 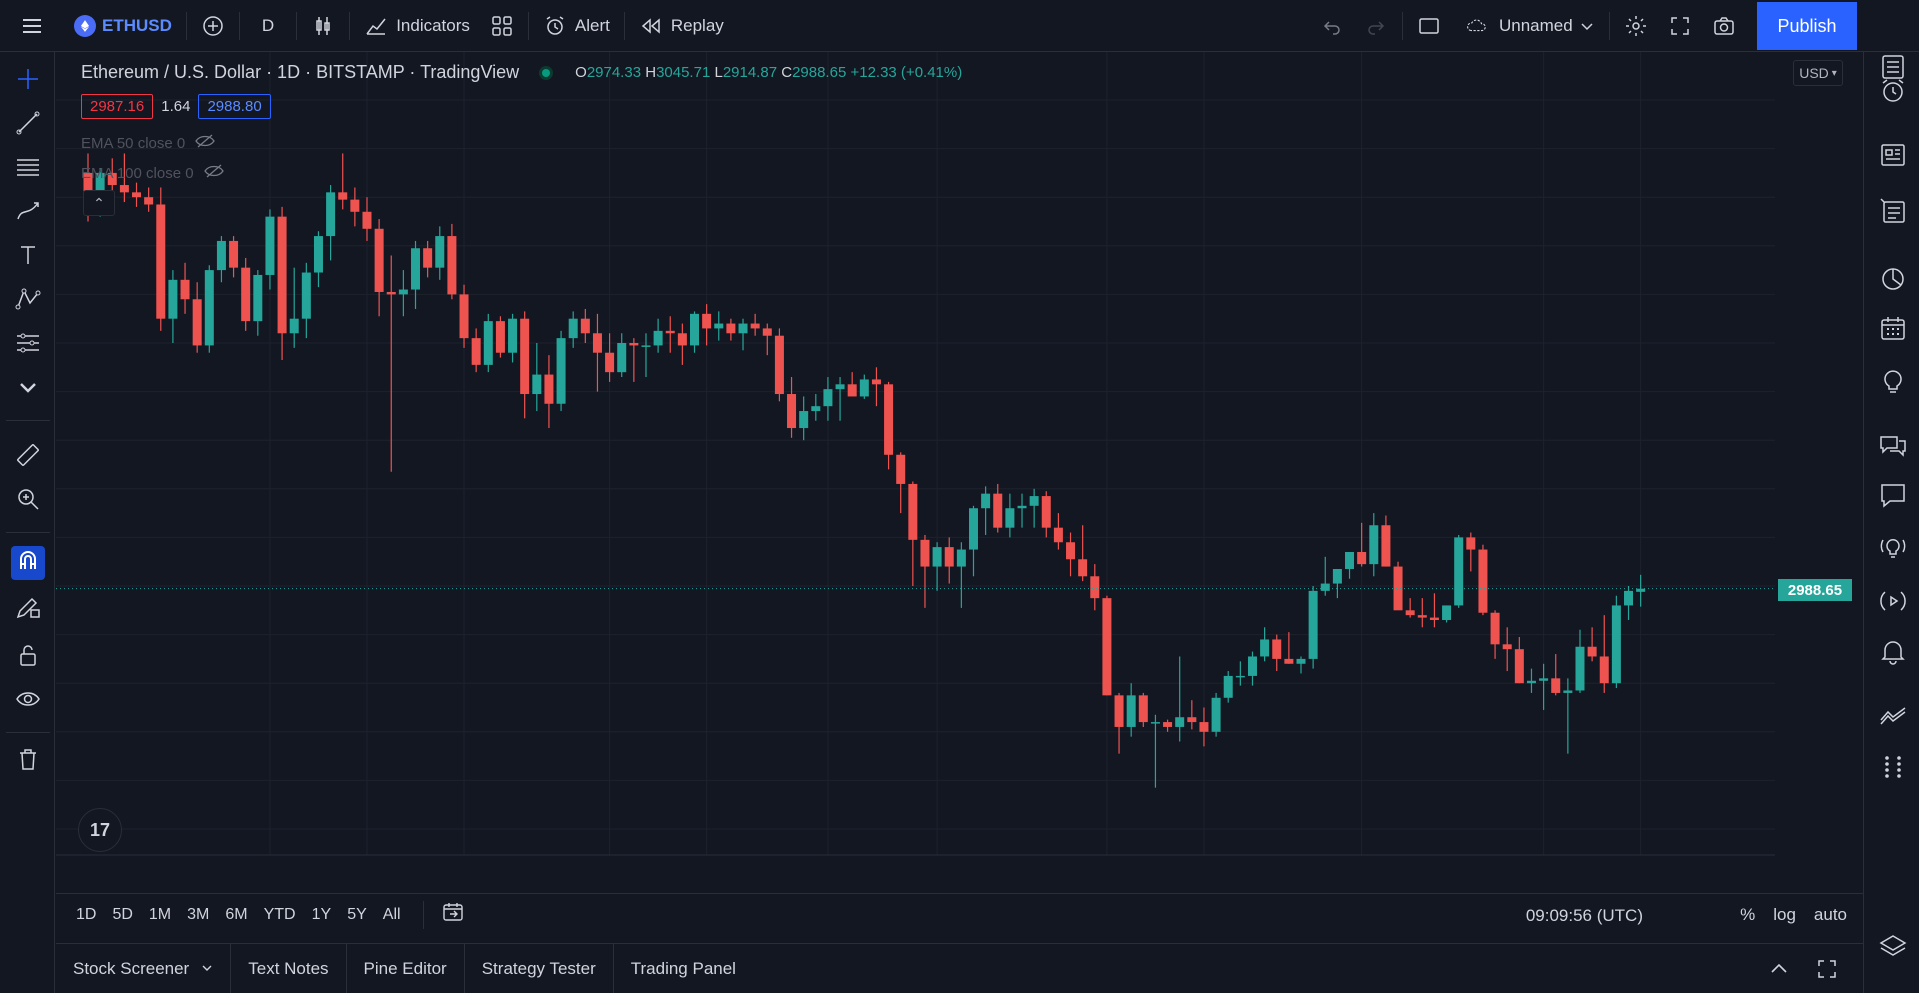 I want to click on broadcast-button, so click(x=1893, y=603).